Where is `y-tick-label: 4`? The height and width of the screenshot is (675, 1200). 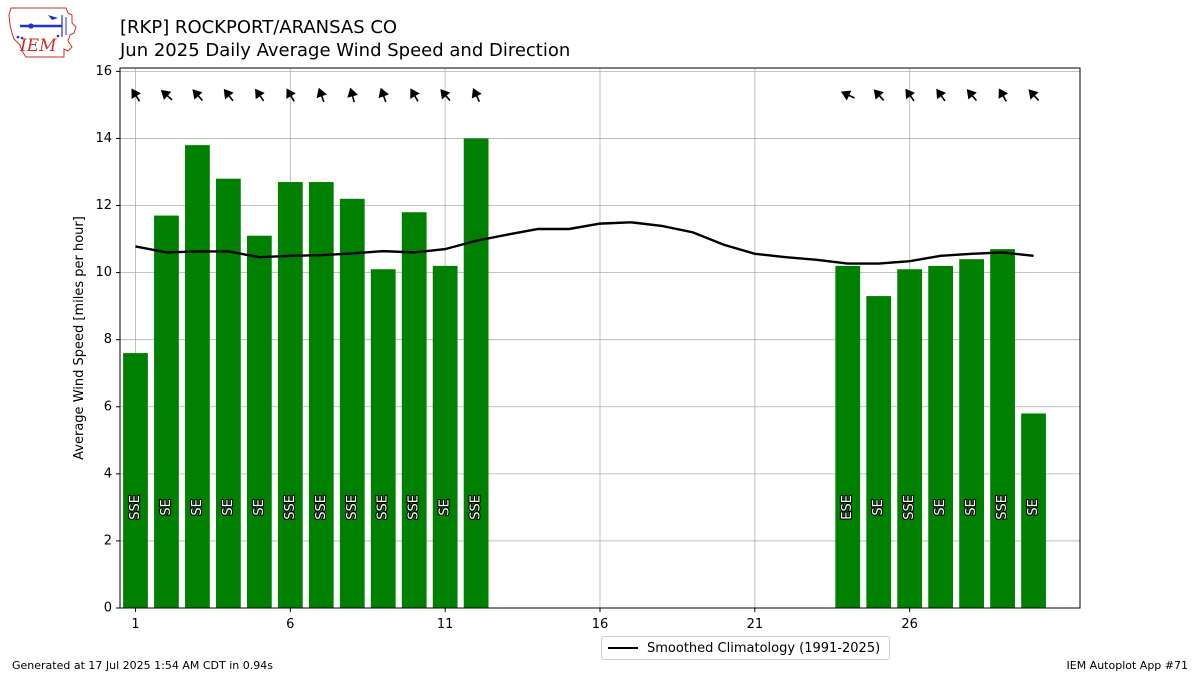
y-tick-label: 4 is located at coordinates (108, 473).